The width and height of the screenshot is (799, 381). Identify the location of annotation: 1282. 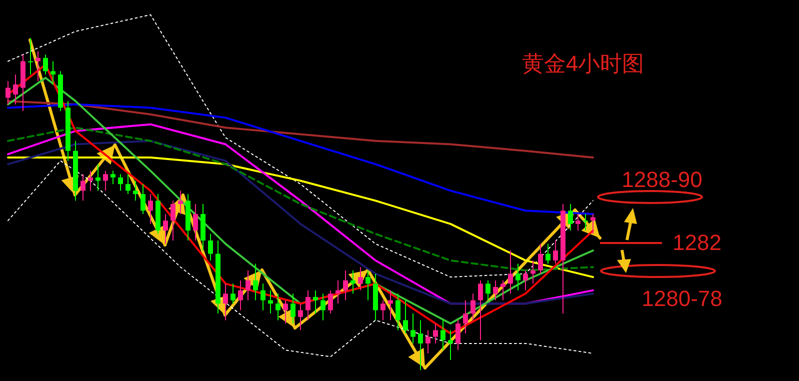
(697, 242).